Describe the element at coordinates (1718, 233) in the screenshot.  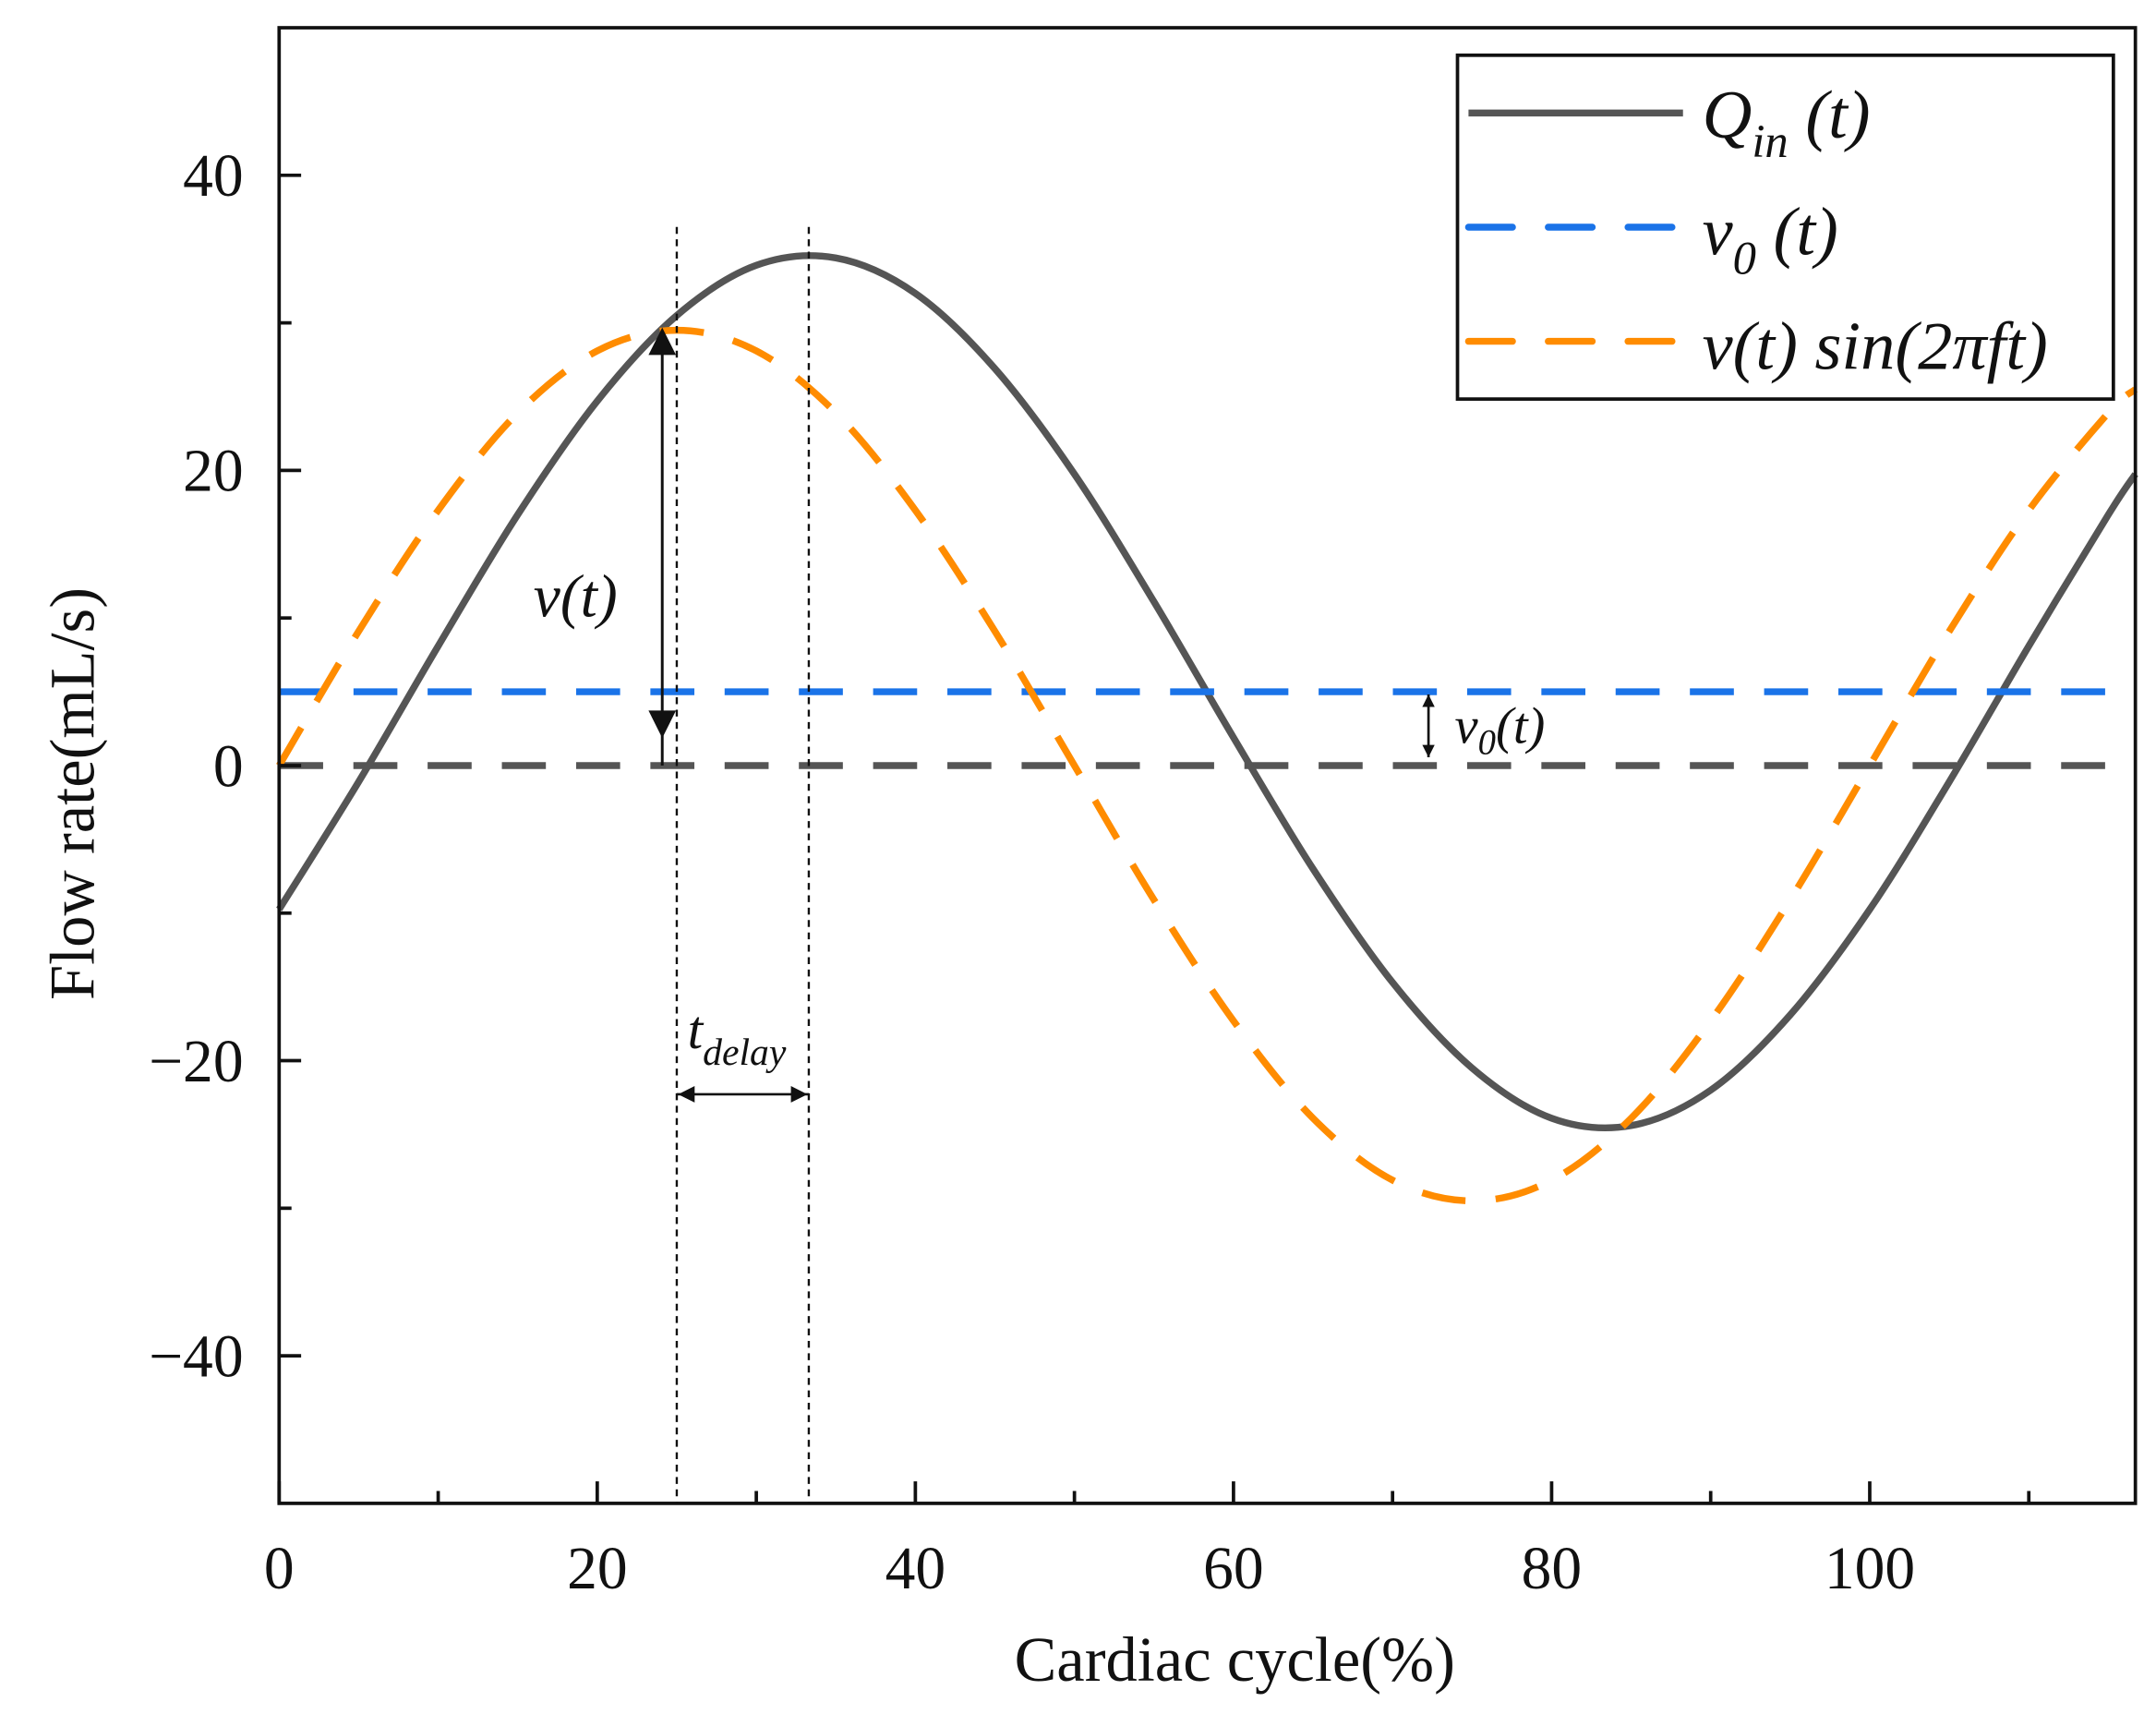
I see `legend-v0-base: v` at that location.